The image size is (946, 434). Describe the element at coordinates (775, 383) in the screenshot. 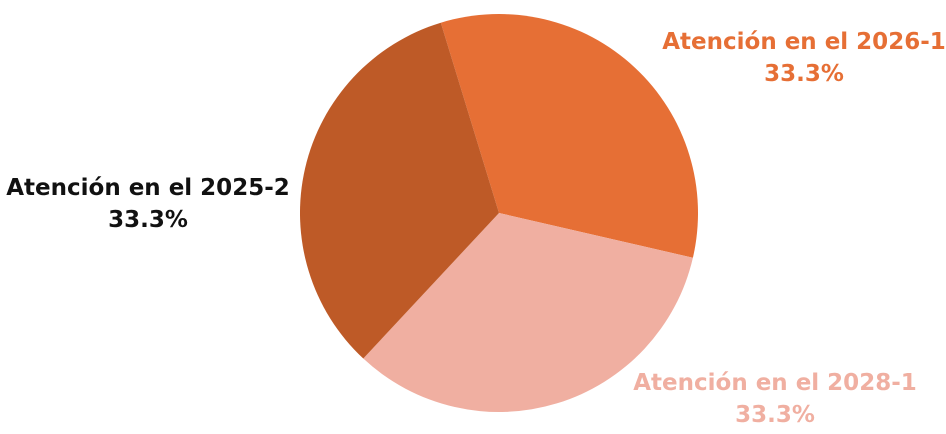

I see `slice-label-text: Atención en el 2028-1` at that location.